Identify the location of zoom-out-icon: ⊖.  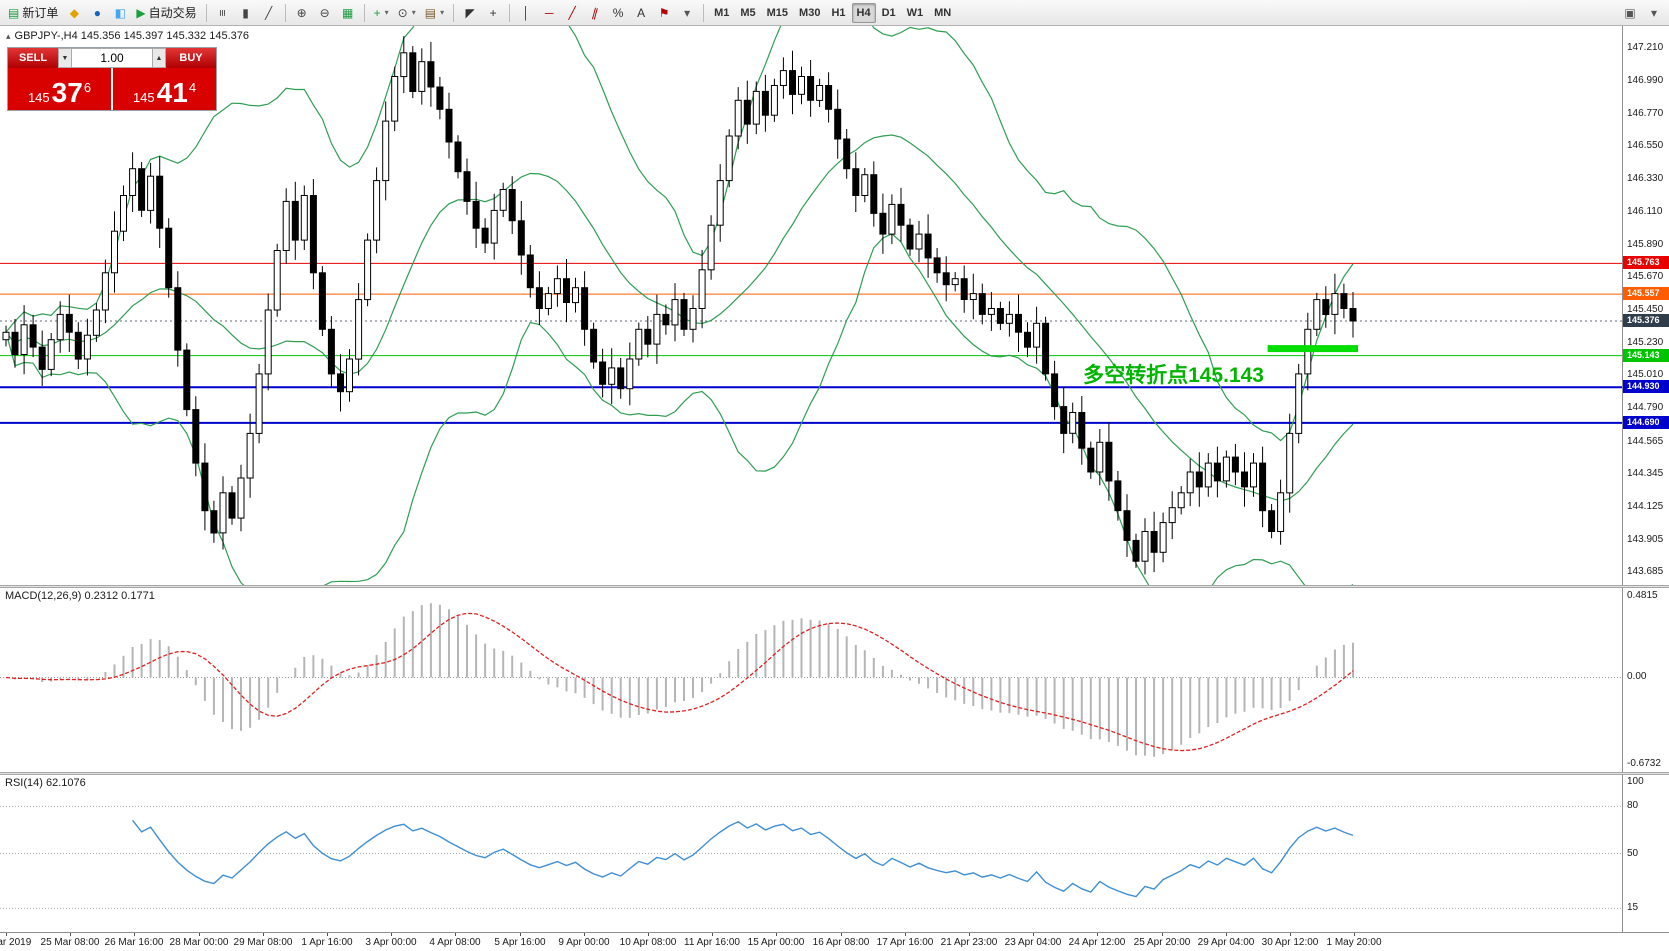
(325, 13).